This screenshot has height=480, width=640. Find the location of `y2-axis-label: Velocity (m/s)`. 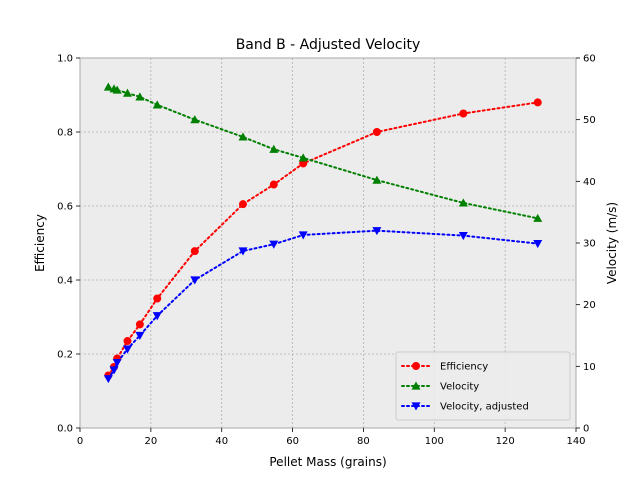

y2-axis-label: Velocity (m/s) is located at coordinates (612, 243).